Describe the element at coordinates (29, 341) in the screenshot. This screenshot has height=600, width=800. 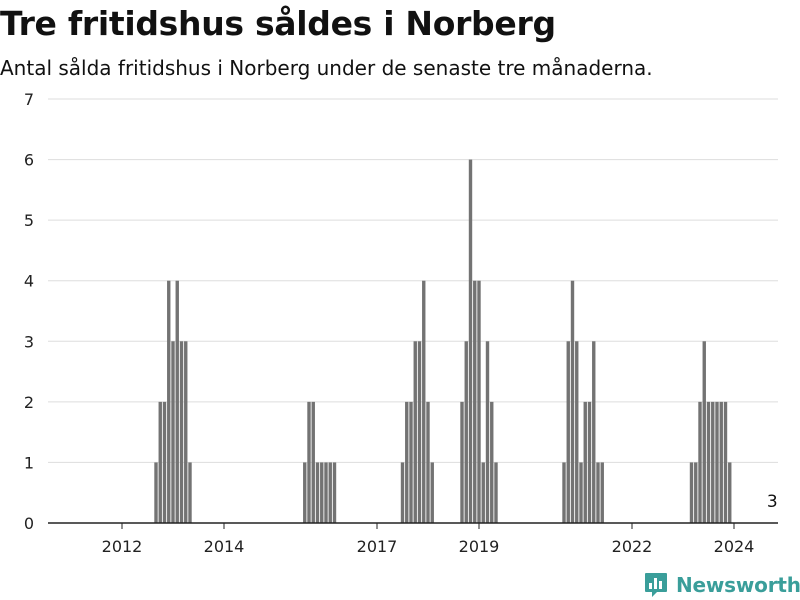
I see `y-tick-label: 3` at that location.